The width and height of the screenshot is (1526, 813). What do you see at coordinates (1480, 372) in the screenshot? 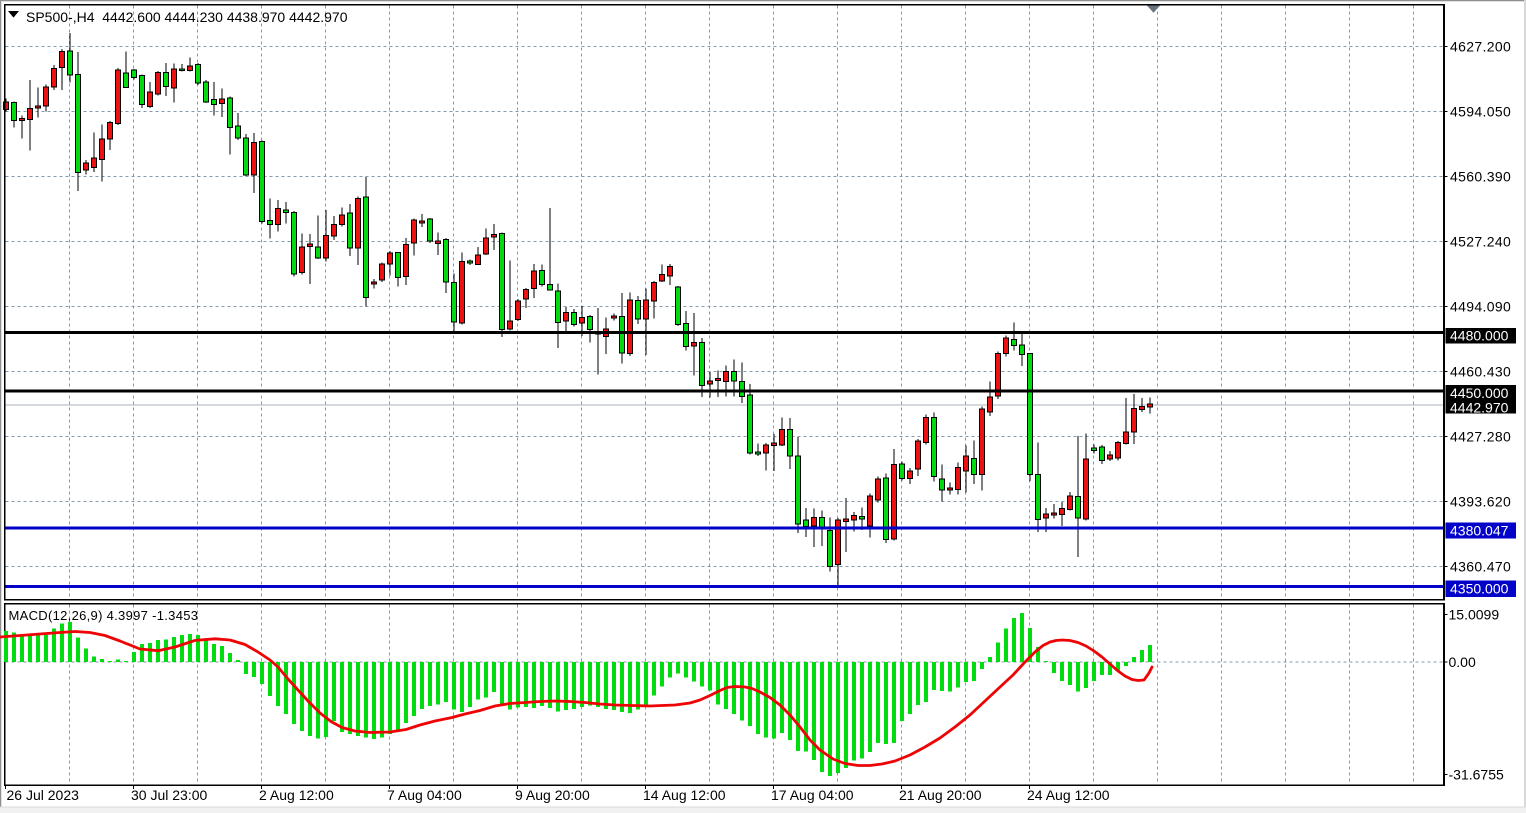
I see `svg-text: 4460.430` at bounding box center [1480, 372].